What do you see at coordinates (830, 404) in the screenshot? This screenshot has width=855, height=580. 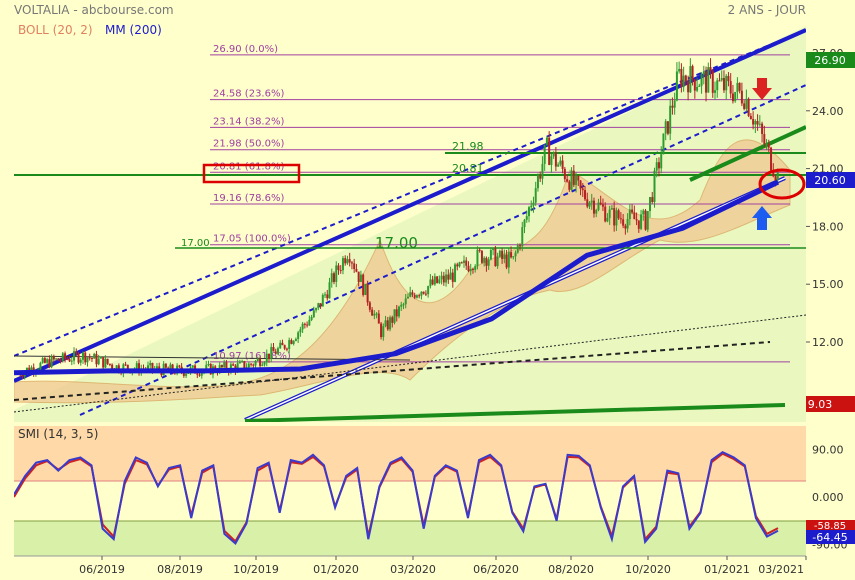 I see `low-price-badge` at bounding box center [830, 404].